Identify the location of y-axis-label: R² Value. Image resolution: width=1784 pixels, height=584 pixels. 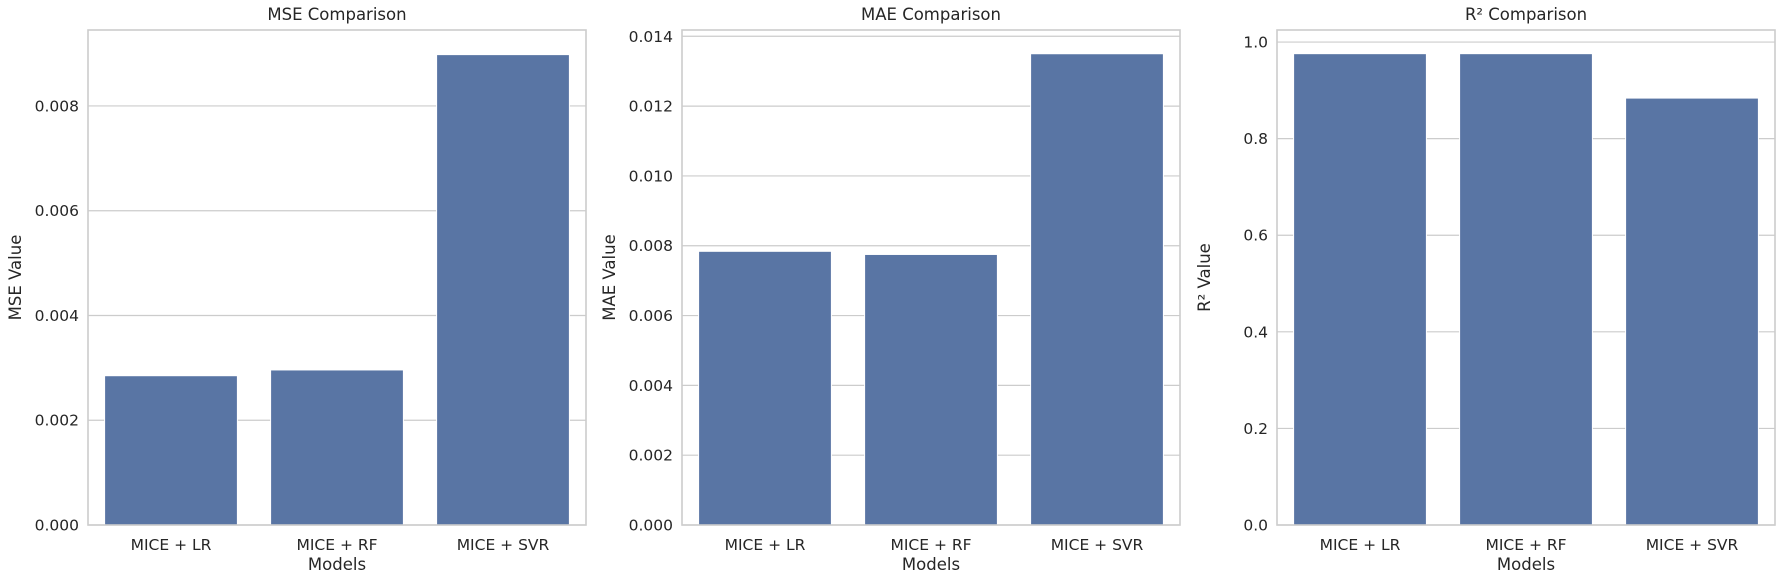
(1204, 277).